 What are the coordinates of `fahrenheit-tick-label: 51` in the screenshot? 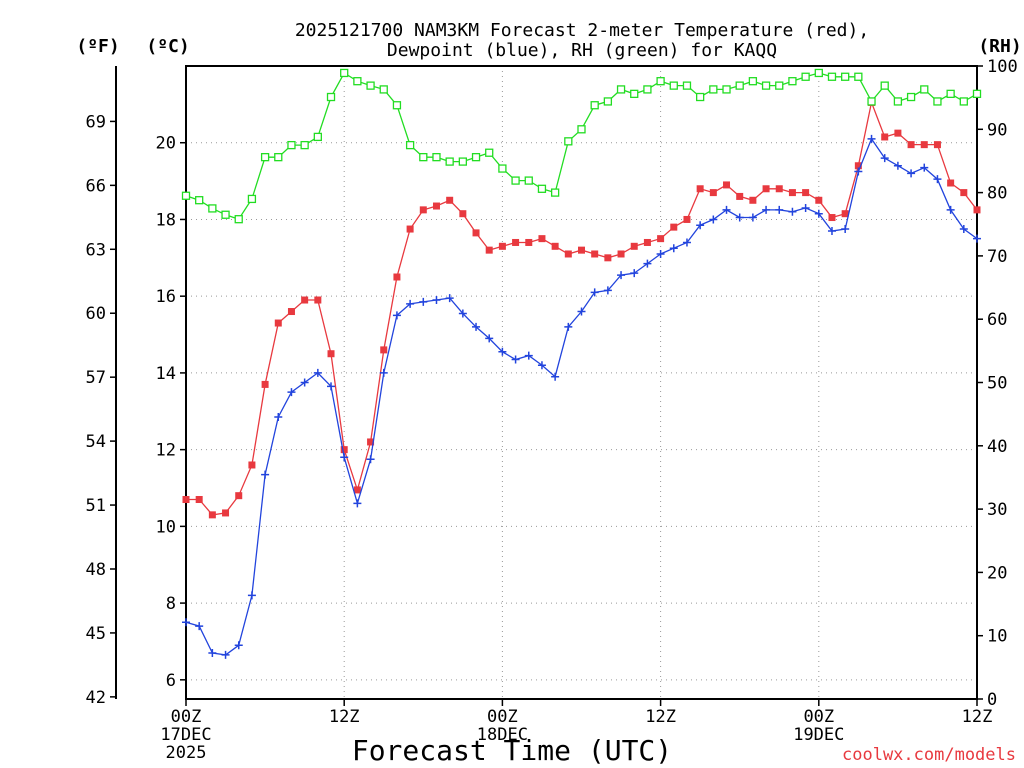 It's located at (96, 506).